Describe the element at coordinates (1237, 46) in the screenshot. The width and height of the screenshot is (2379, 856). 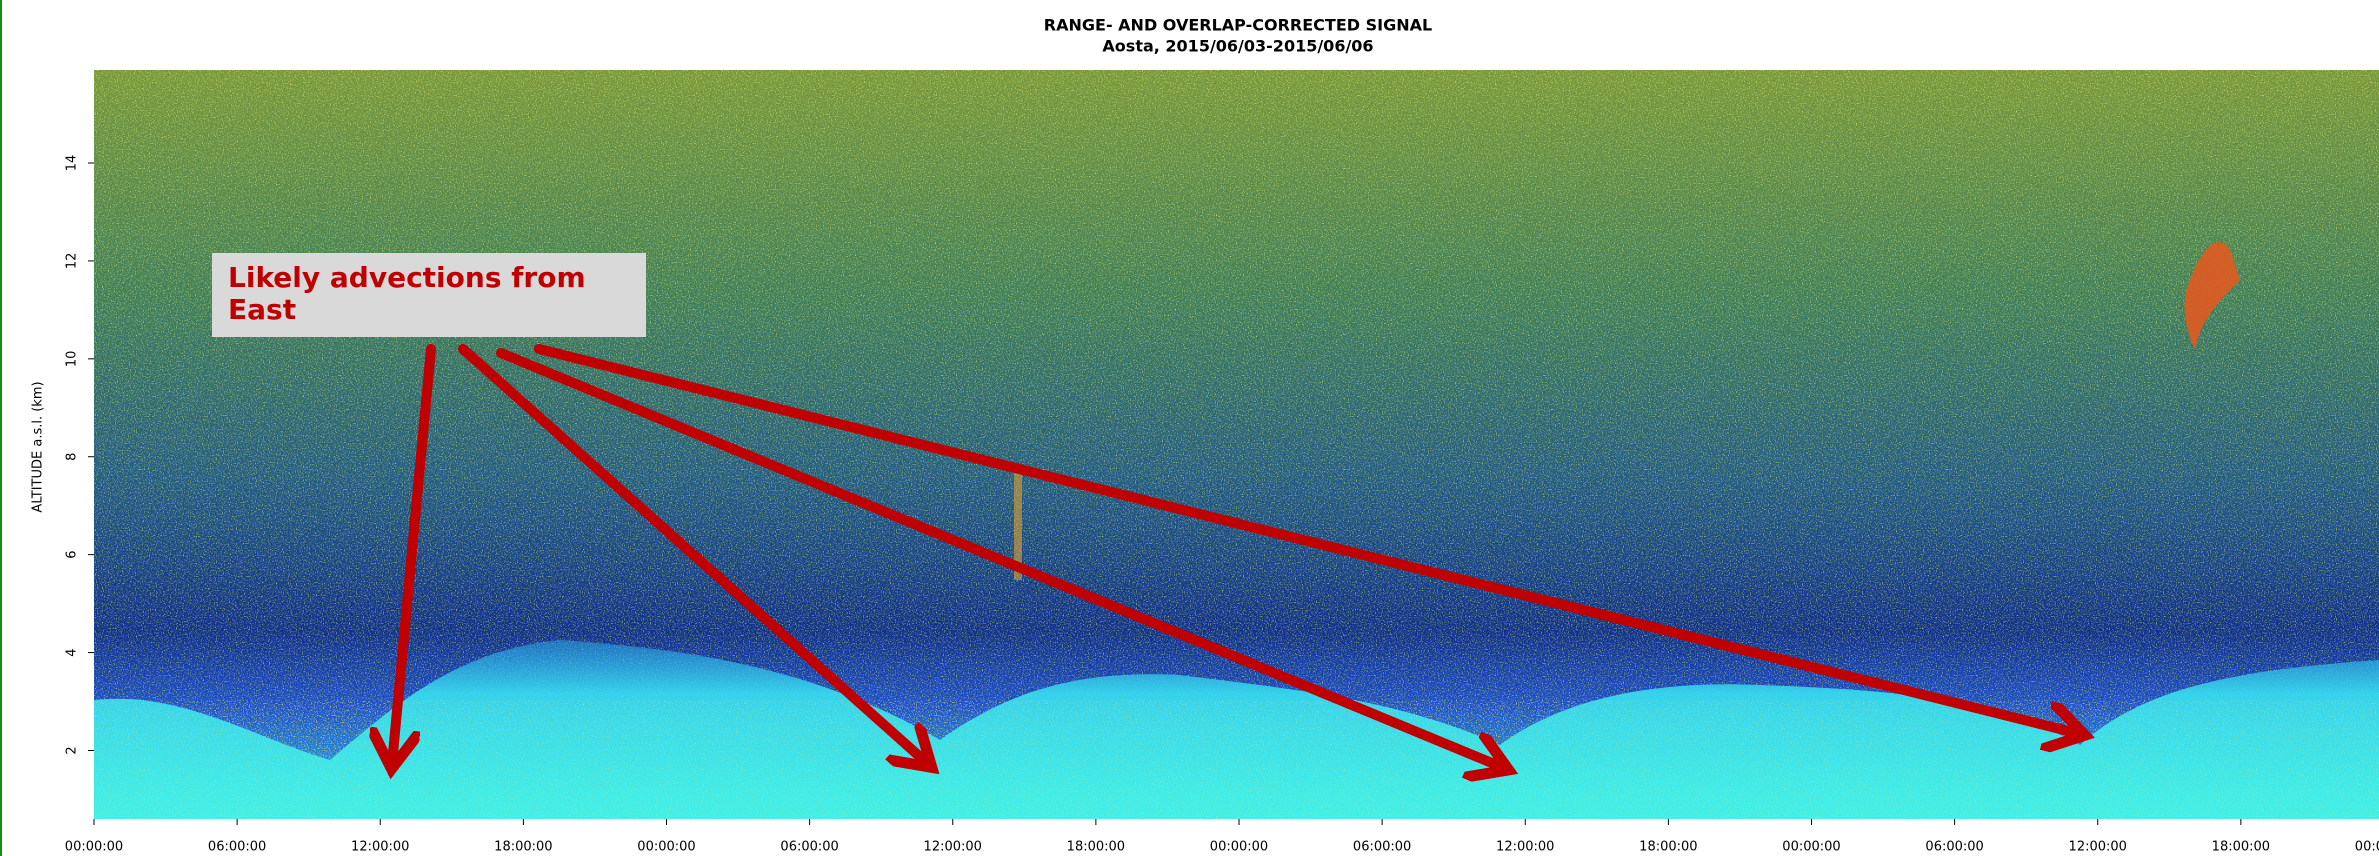
I see `chart-subtitle: Aosta, 2015/06/03-2015/06/06` at that location.